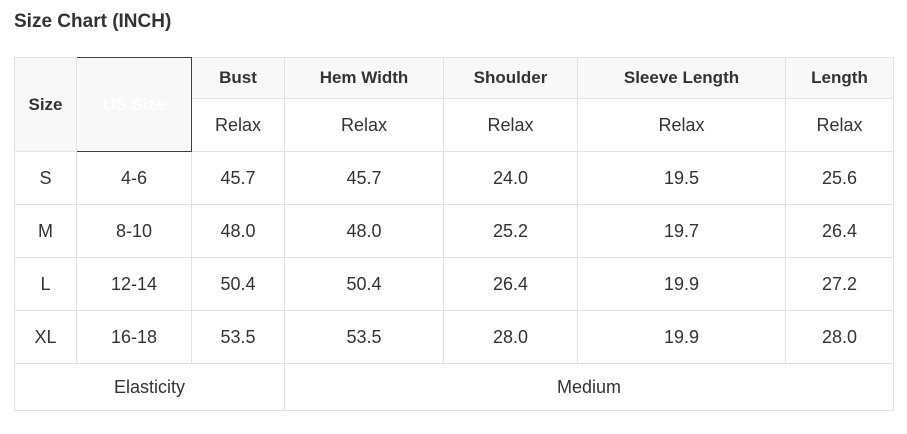 The image size is (907, 434). What do you see at coordinates (45, 337) in the screenshot?
I see `cell-size: XL` at bounding box center [45, 337].